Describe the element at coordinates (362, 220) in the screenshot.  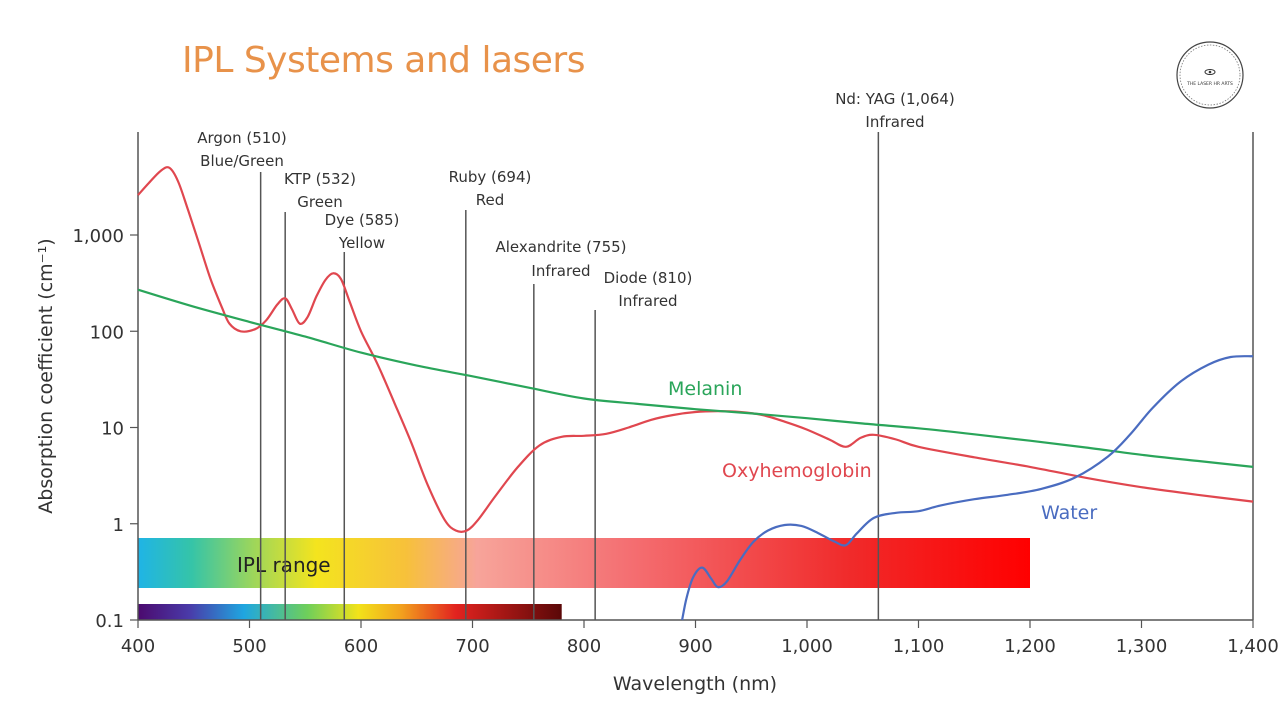
I see `laser-label: Dye (585)` at that location.